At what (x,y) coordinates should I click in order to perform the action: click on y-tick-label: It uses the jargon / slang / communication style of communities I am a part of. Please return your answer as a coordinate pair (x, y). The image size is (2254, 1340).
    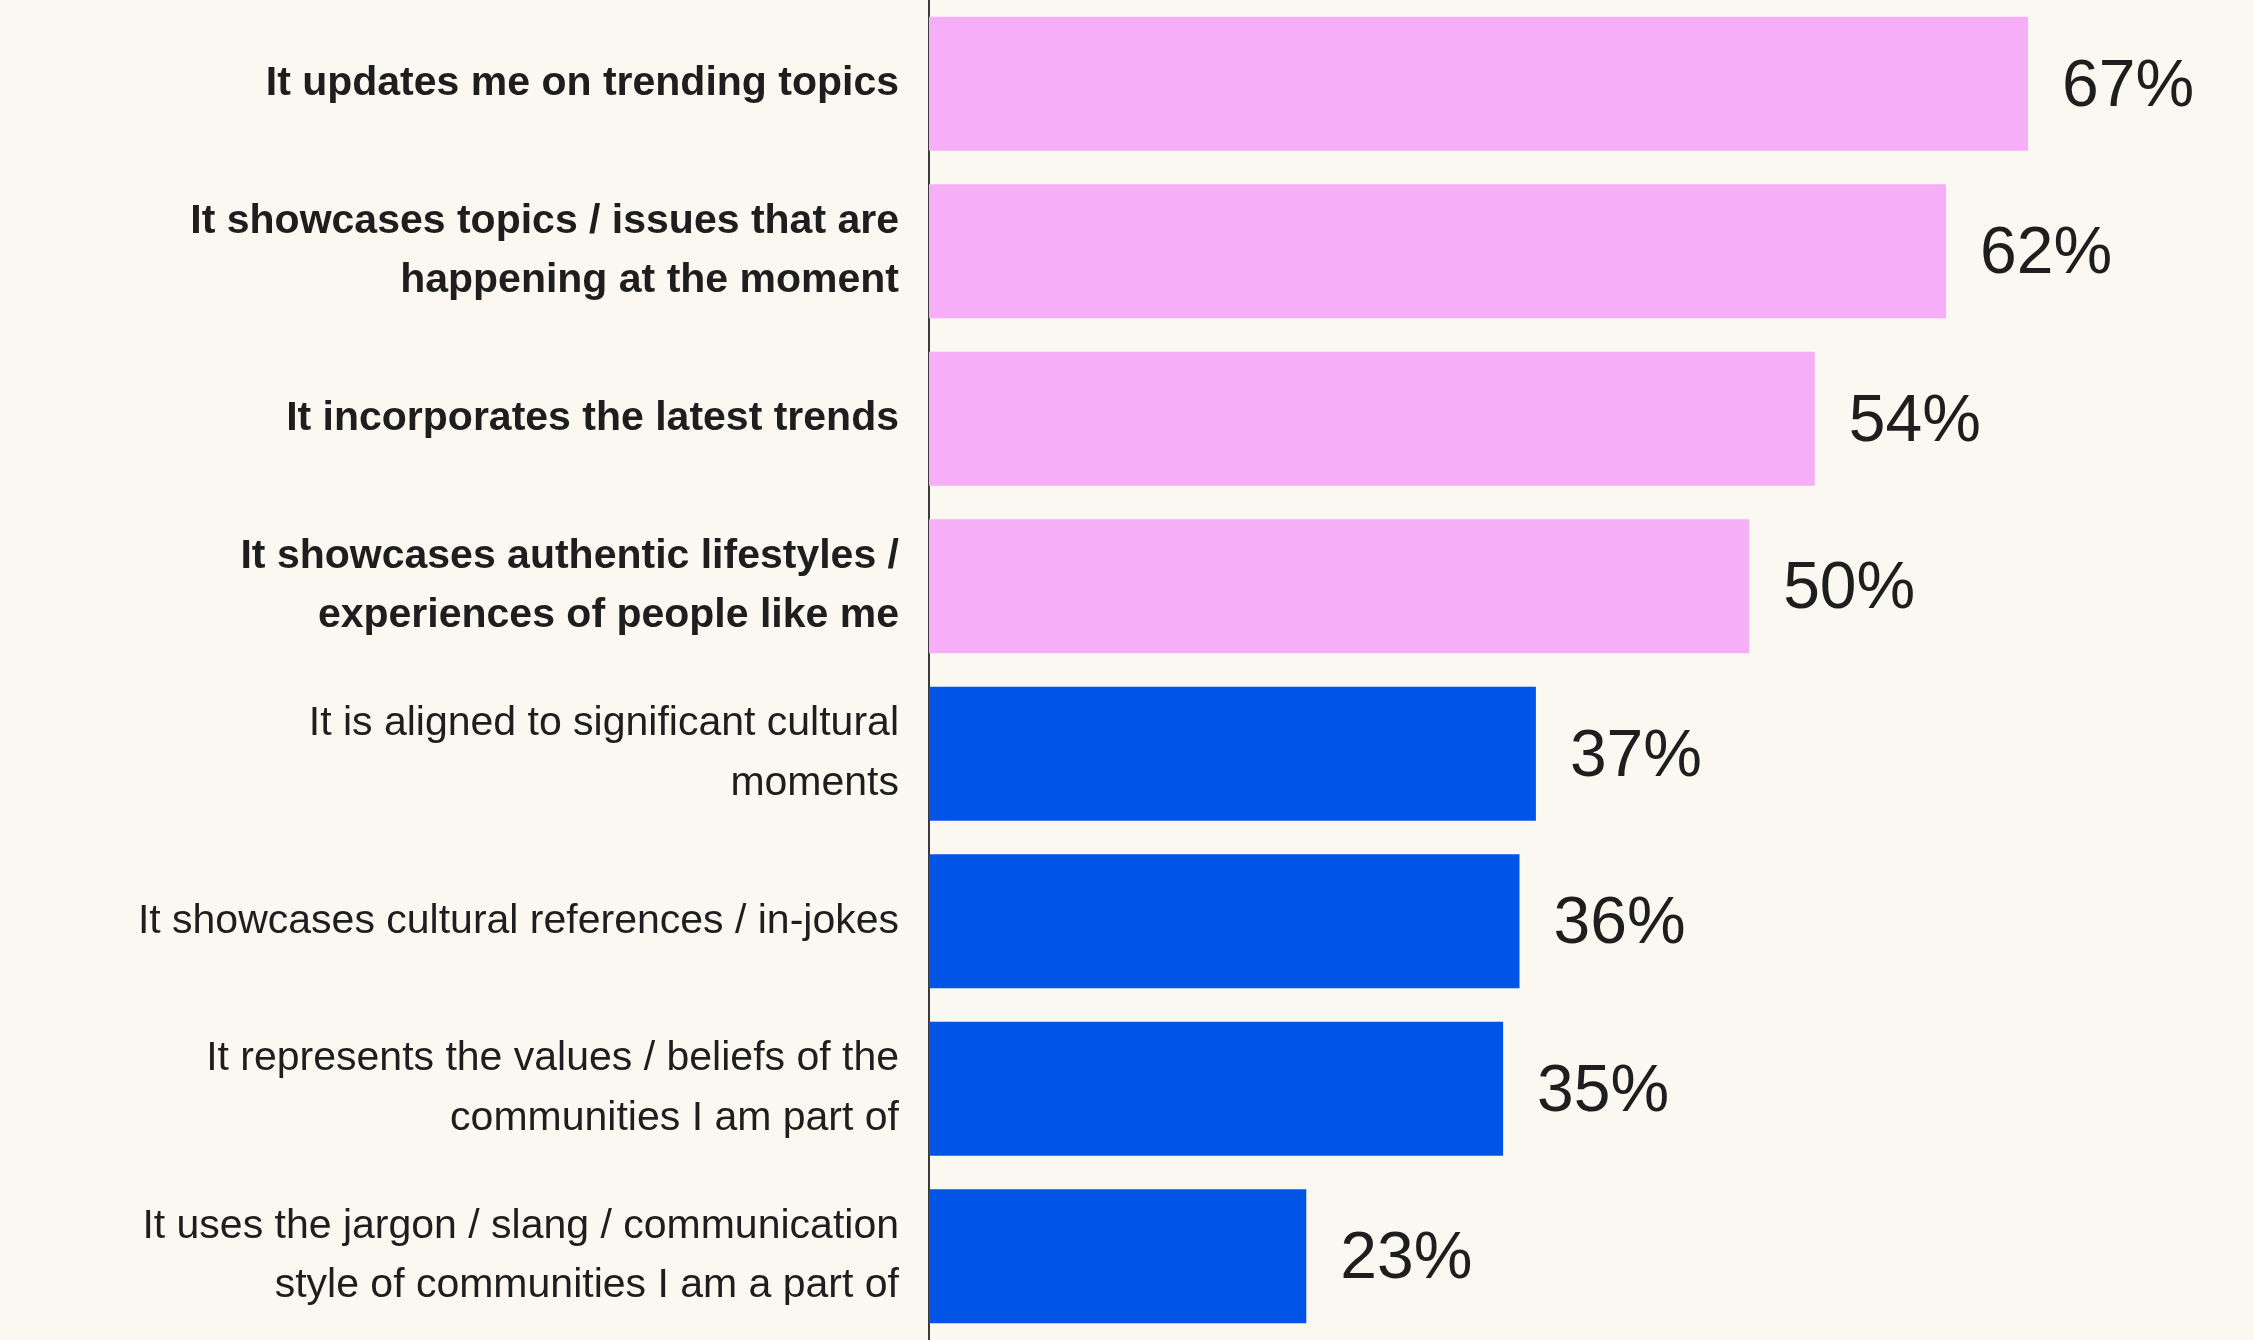
    Looking at the image, I should click on (521, 1253).